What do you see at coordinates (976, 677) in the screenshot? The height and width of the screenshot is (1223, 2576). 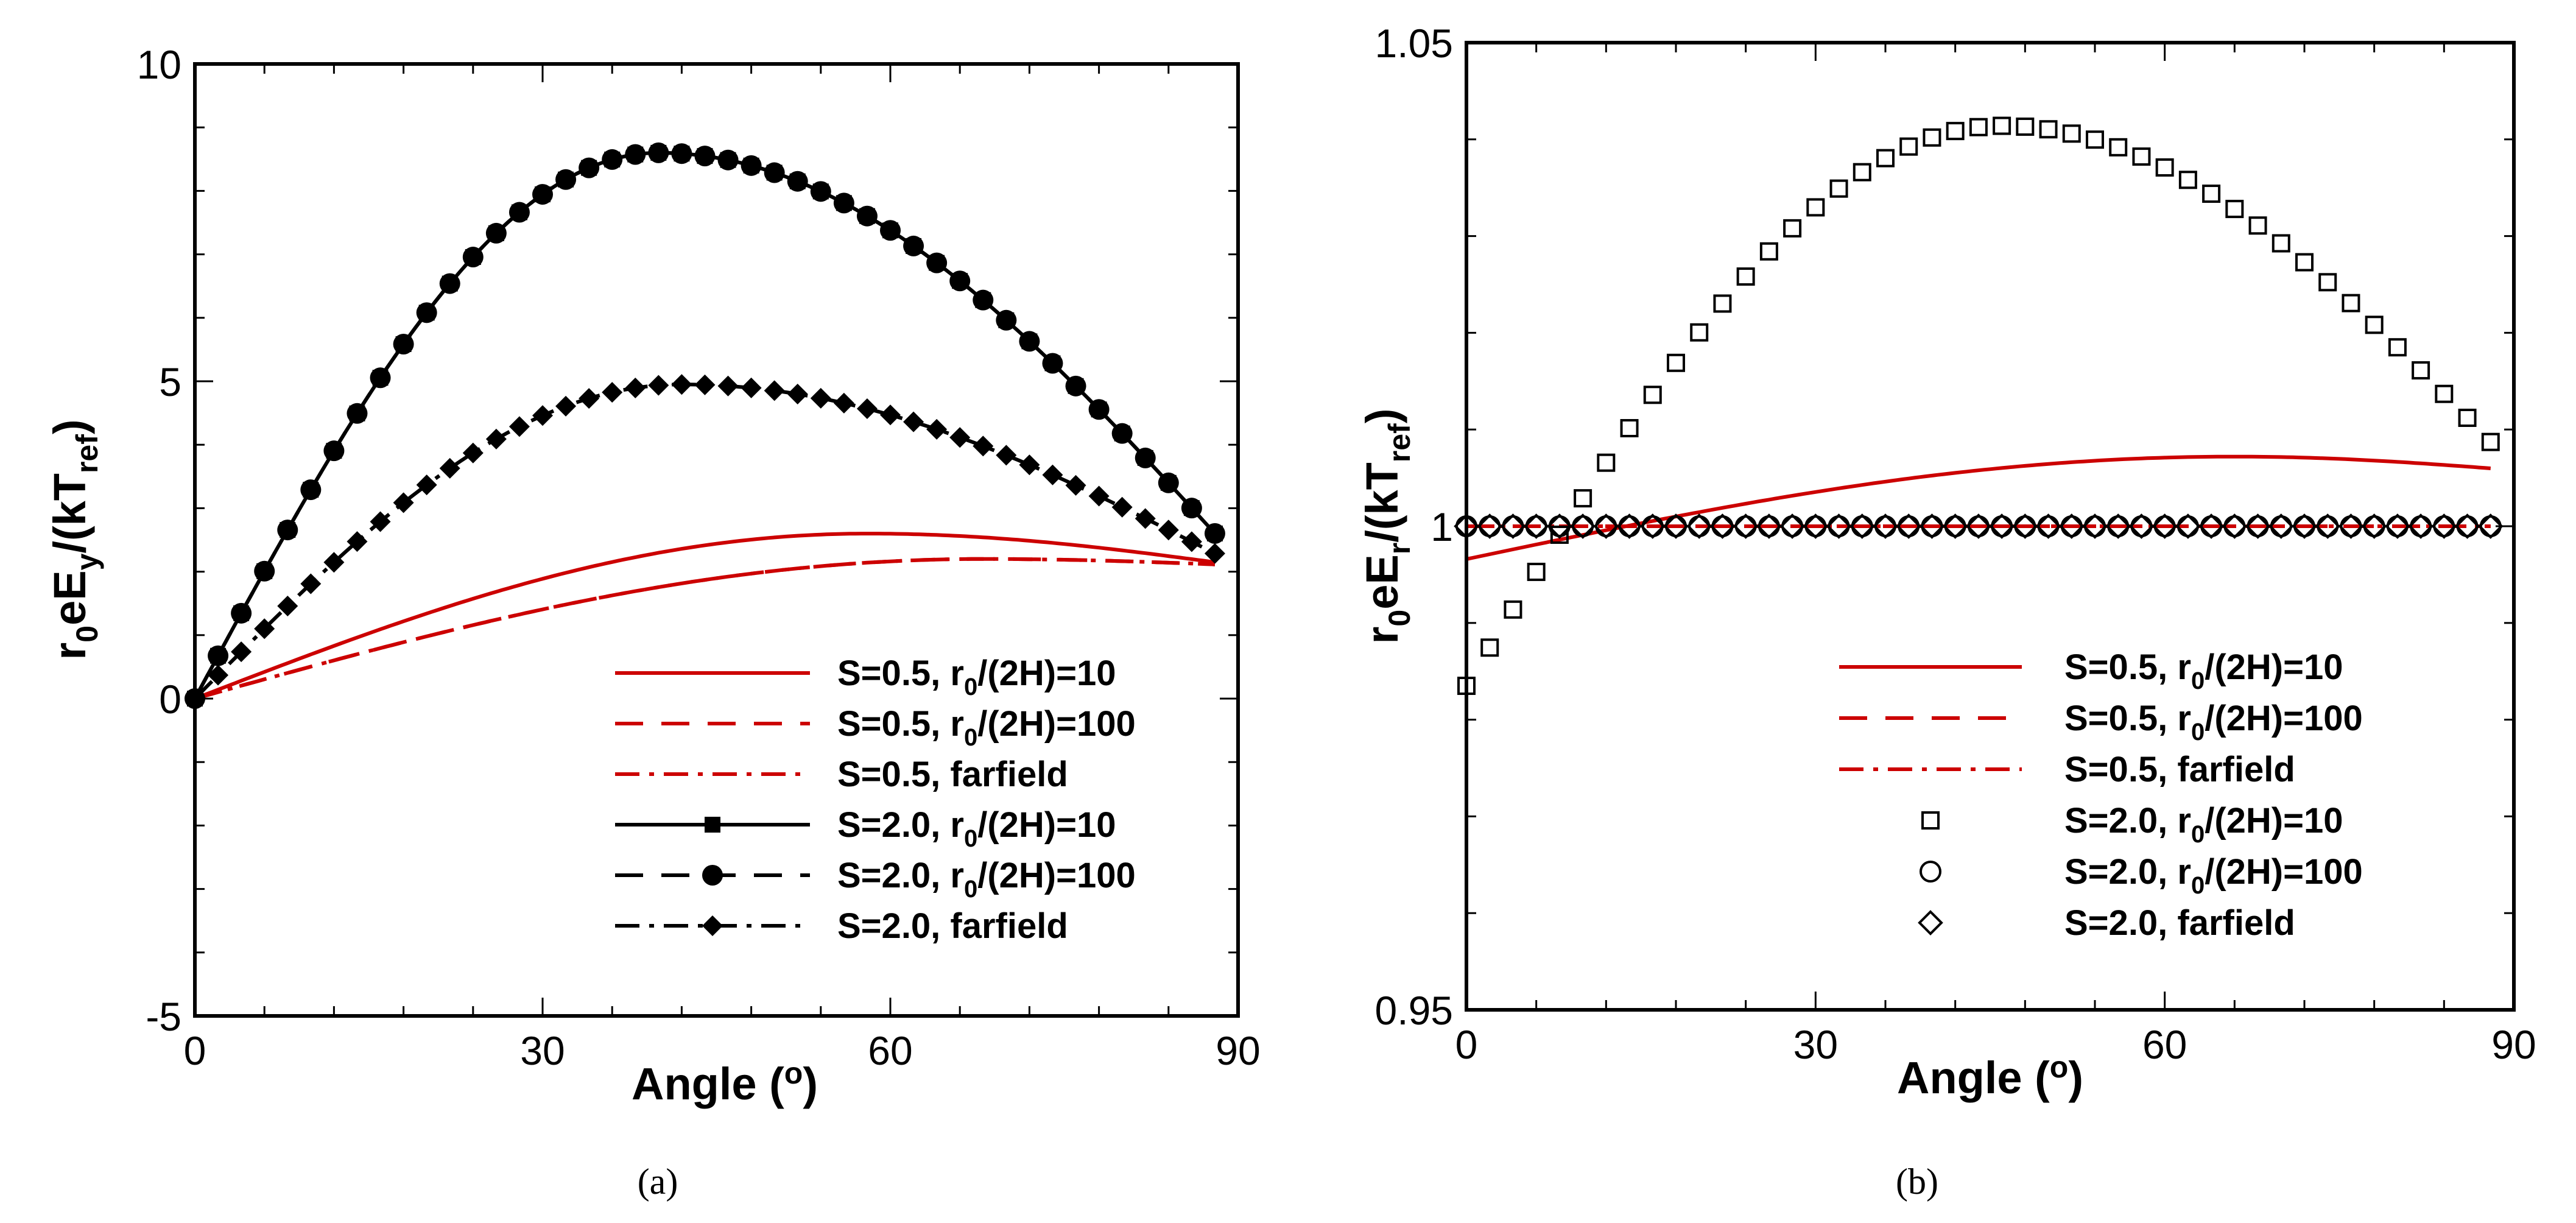 I see `a-legend-label-0: S=0.5, r0/(2H)=10` at bounding box center [976, 677].